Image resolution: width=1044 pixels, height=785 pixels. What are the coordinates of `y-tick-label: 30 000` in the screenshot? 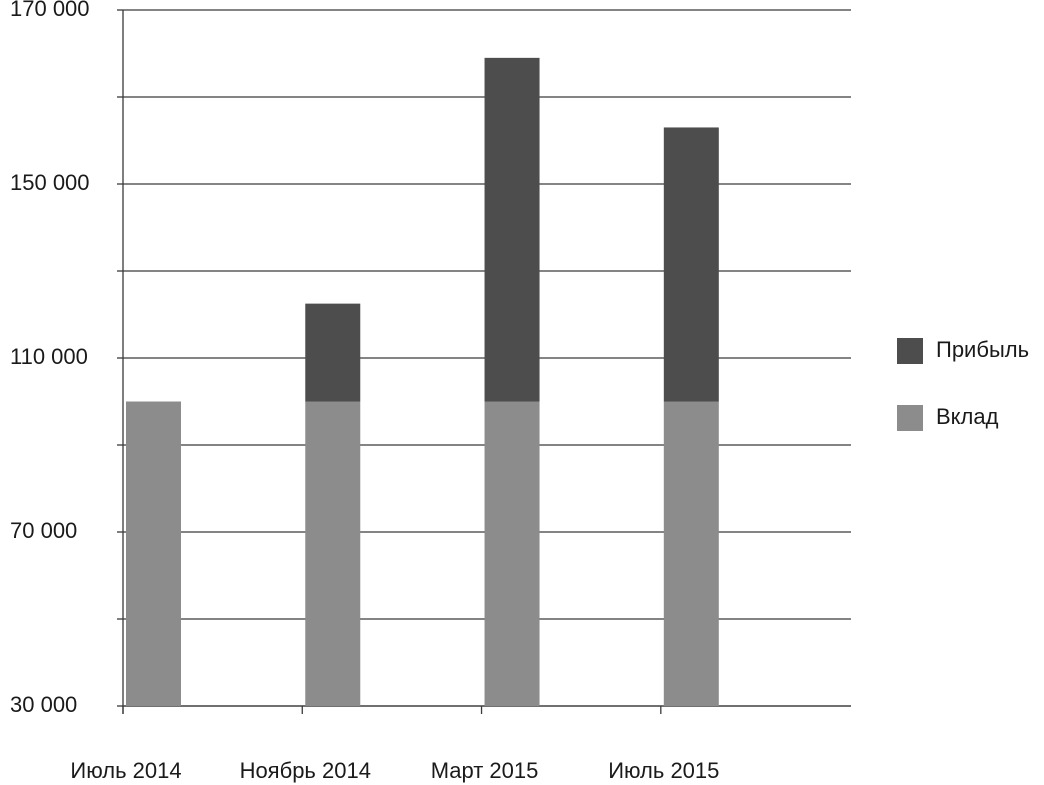 It's located at (43, 704).